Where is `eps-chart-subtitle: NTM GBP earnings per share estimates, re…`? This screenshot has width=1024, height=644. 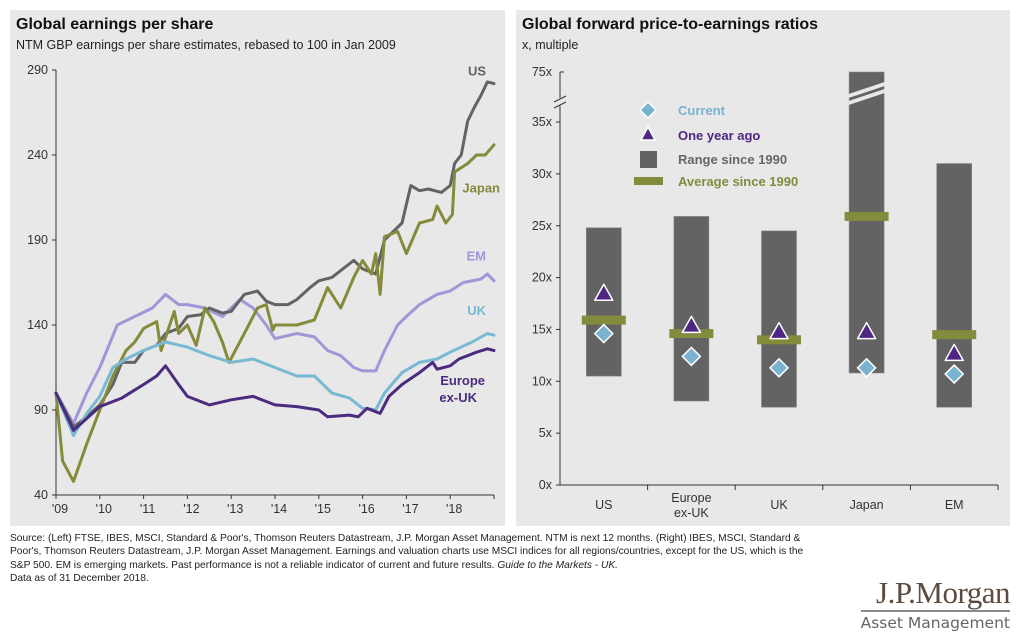
eps-chart-subtitle: NTM GBP earnings per share estimates, re… is located at coordinates (206, 45).